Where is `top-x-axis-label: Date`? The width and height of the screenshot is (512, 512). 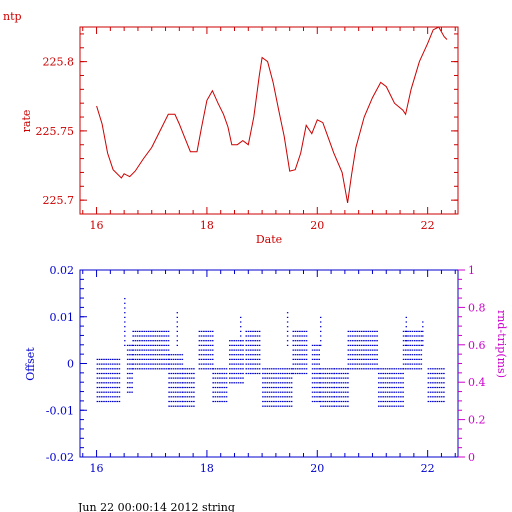 top-x-axis-label: Date is located at coordinates (269, 239).